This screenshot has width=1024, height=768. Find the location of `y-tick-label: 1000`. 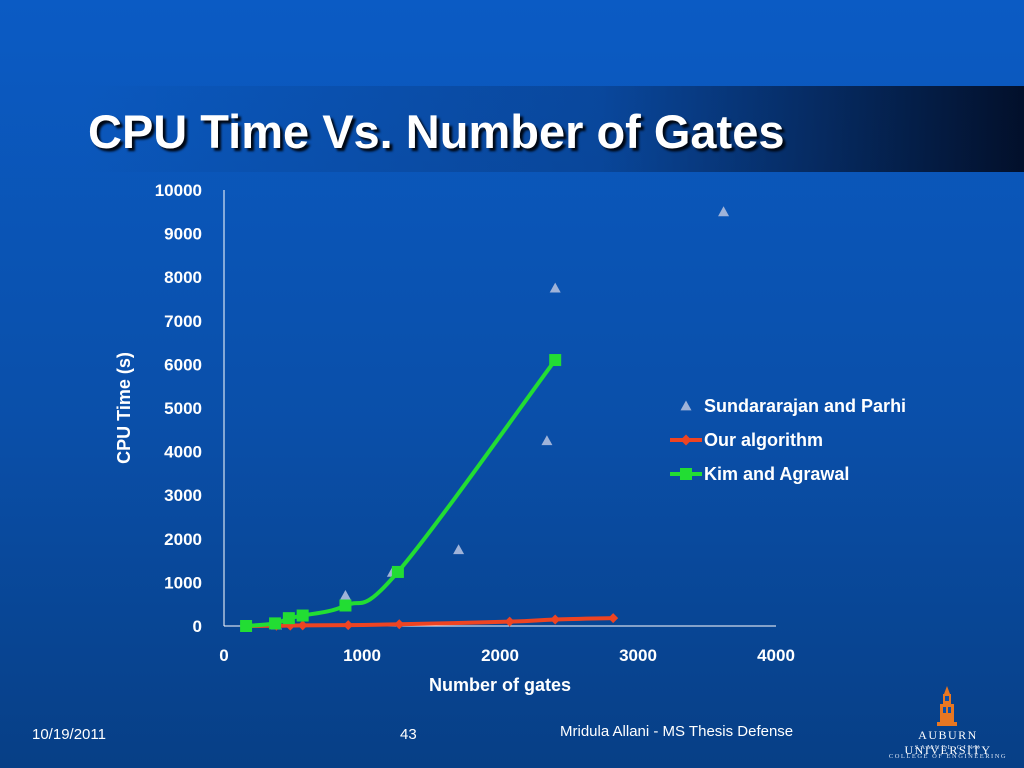

y-tick-label: 1000 is located at coordinates (183, 582).